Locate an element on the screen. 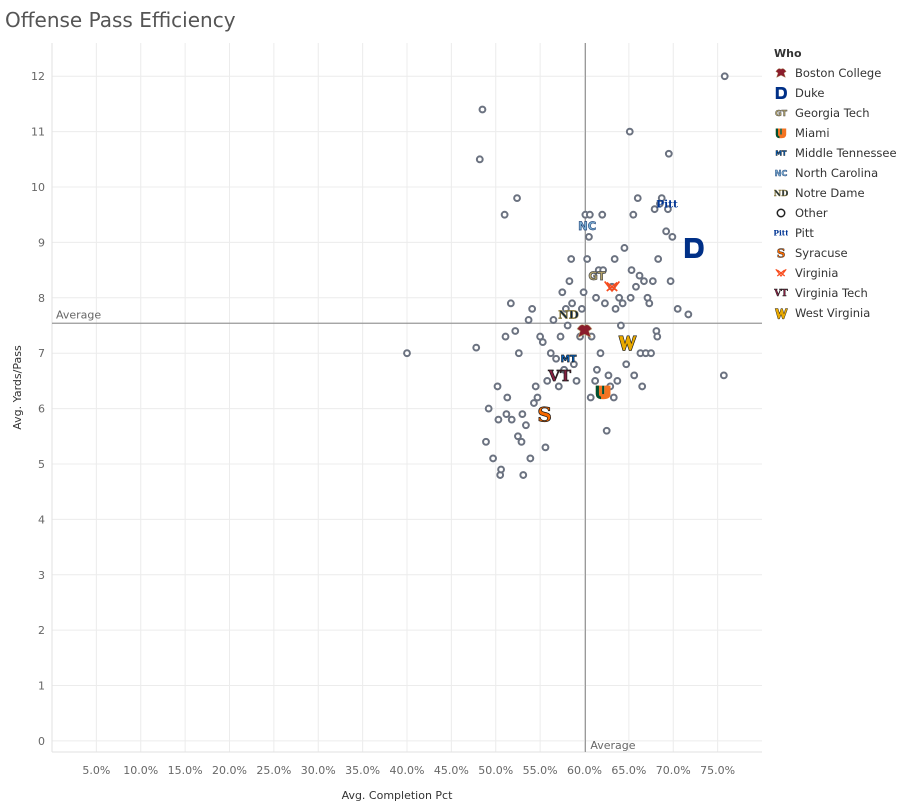 The height and width of the screenshot is (810, 913). svg-text: ND is located at coordinates (568, 315).